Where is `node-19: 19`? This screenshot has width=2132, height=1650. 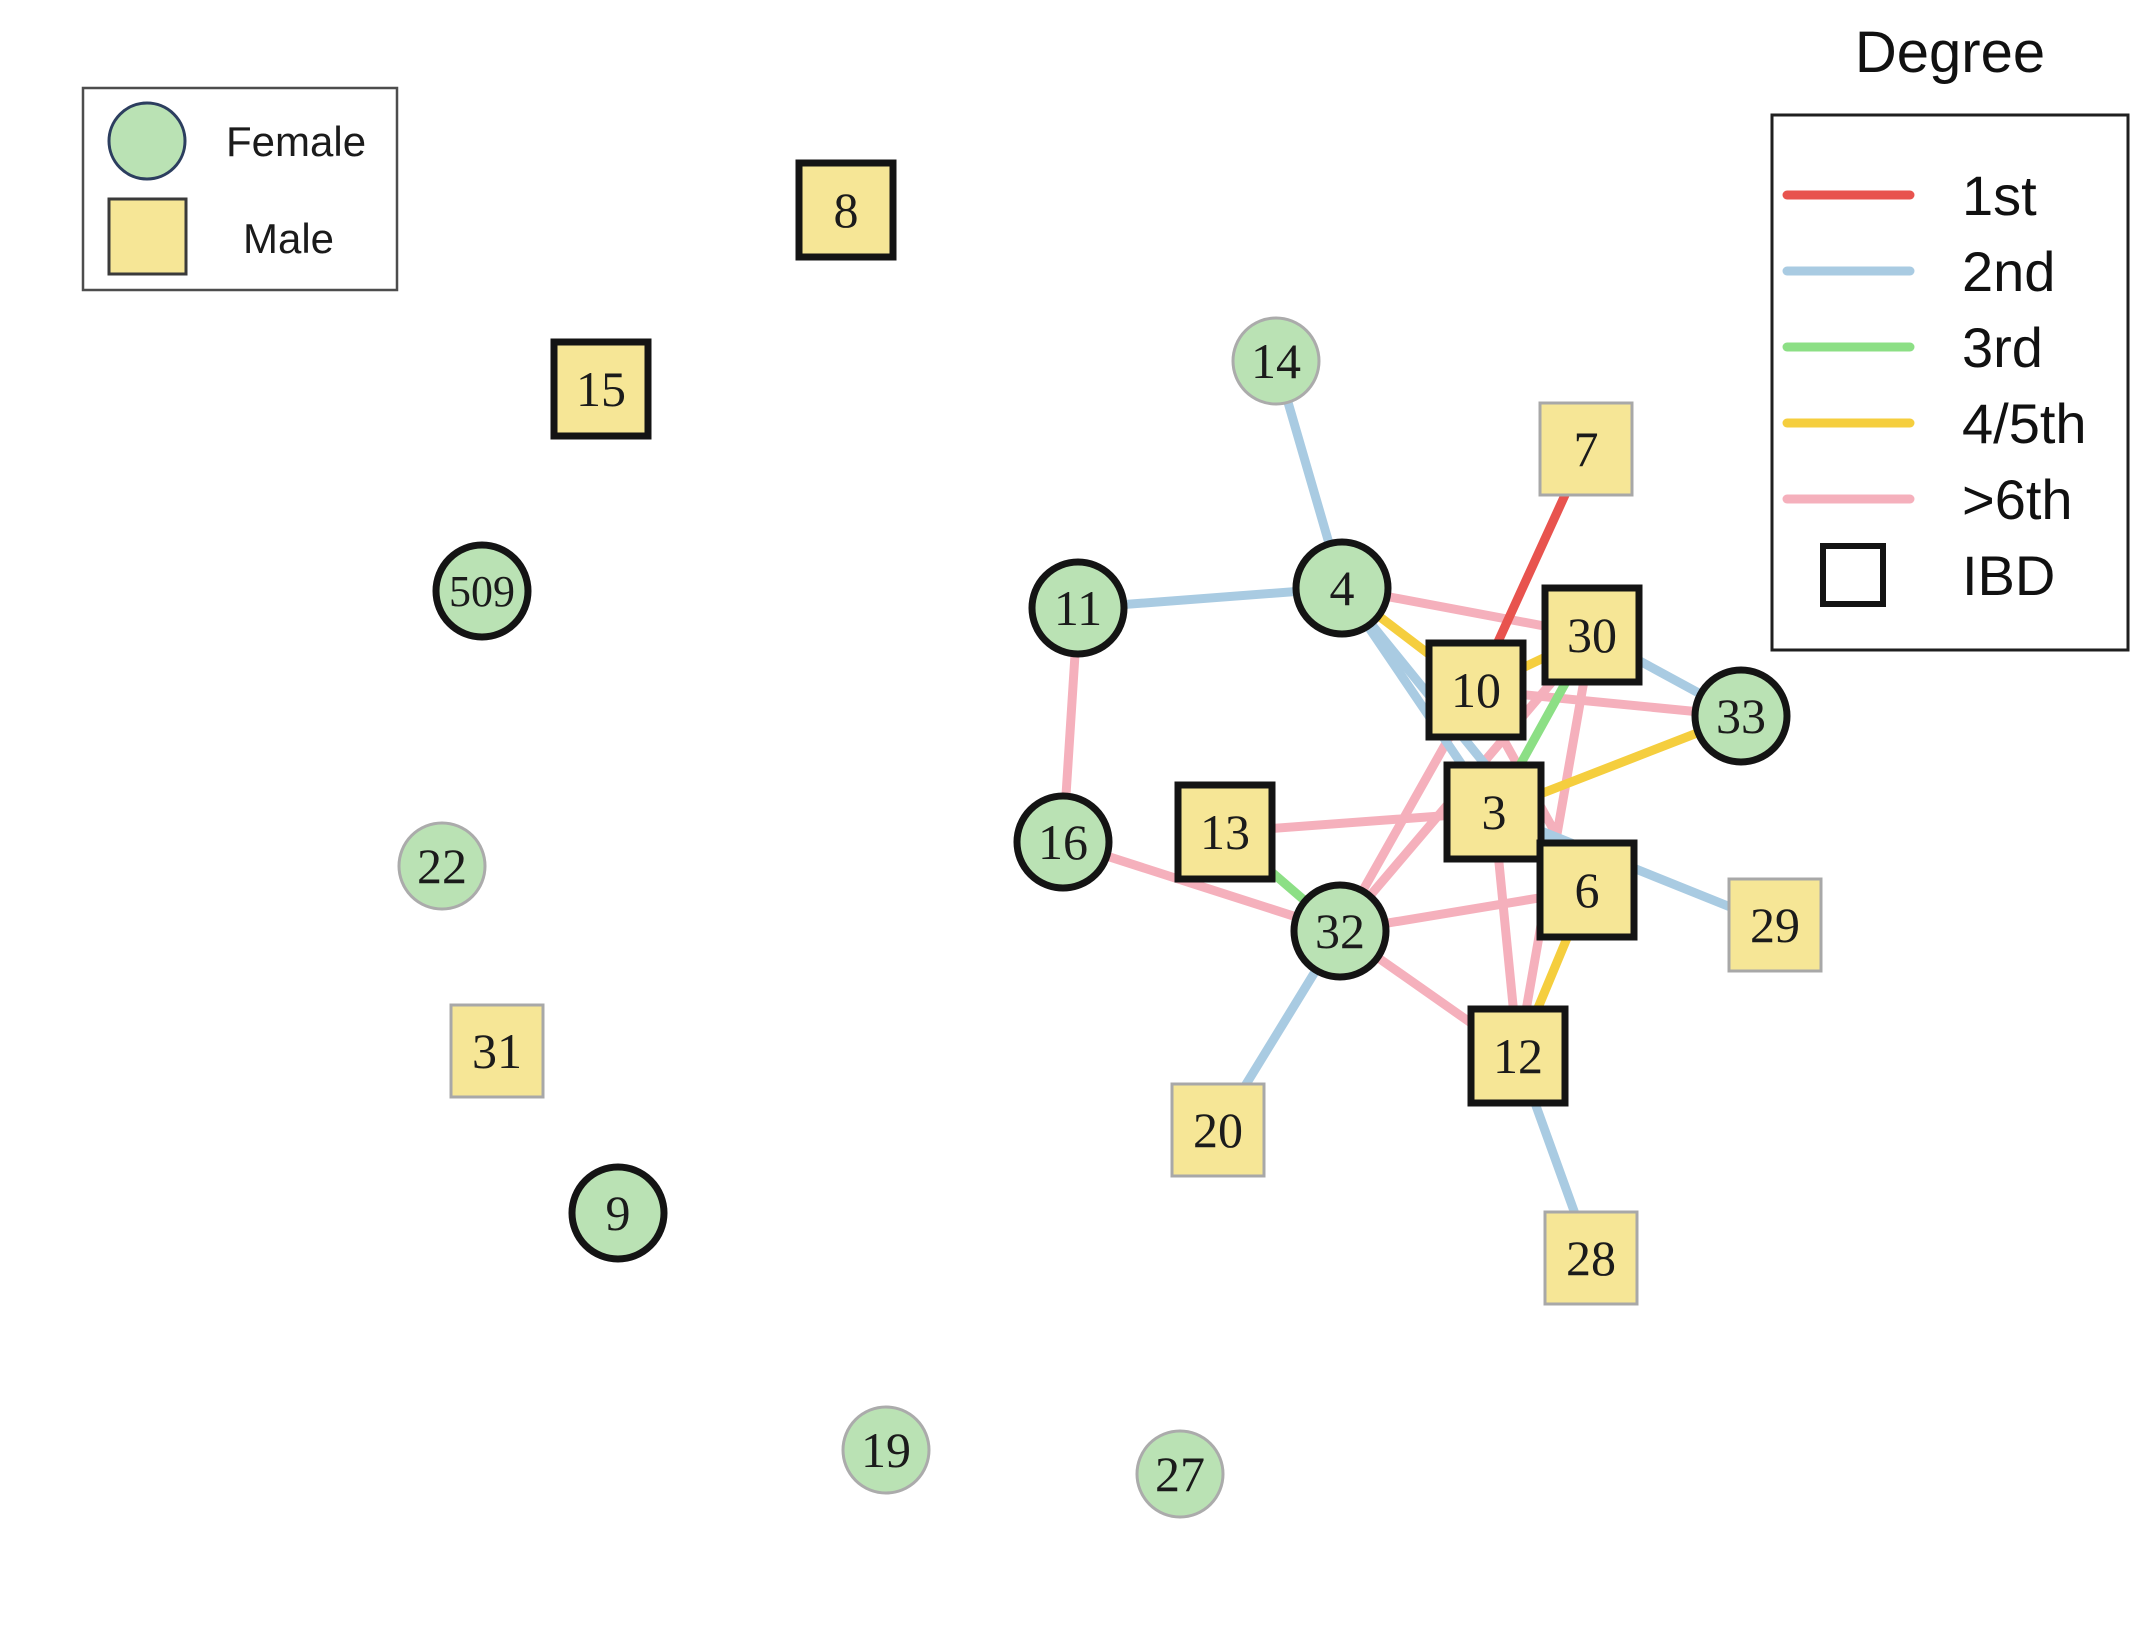 node-19: 19 is located at coordinates (886, 1450).